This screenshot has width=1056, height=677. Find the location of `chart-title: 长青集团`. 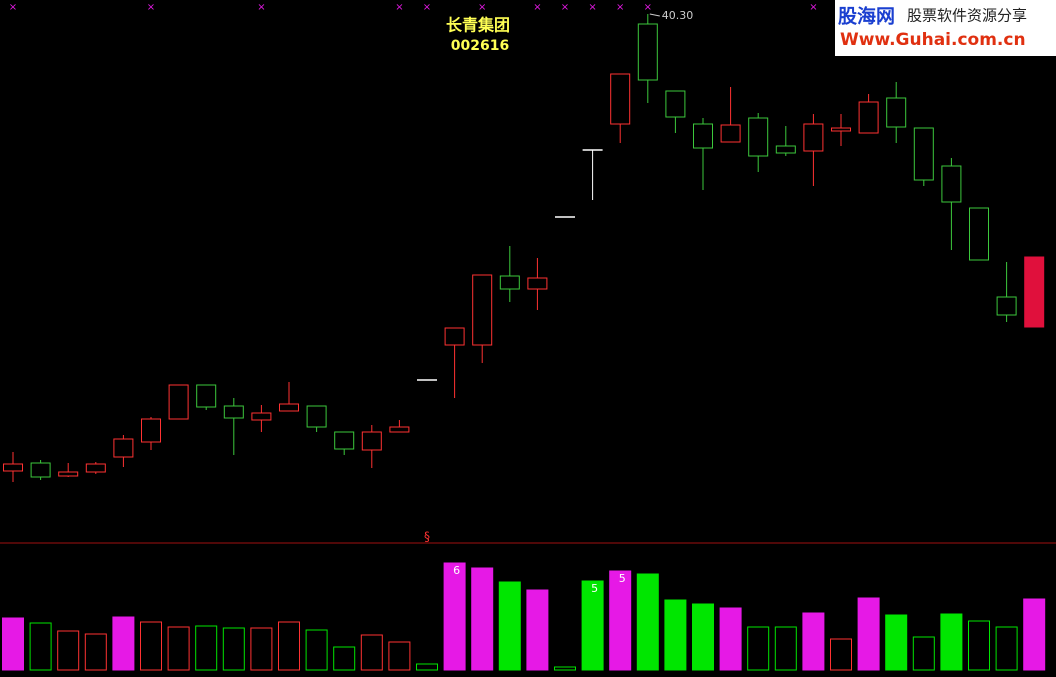

chart-title: 长青集团 is located at coordinates (478, 25).